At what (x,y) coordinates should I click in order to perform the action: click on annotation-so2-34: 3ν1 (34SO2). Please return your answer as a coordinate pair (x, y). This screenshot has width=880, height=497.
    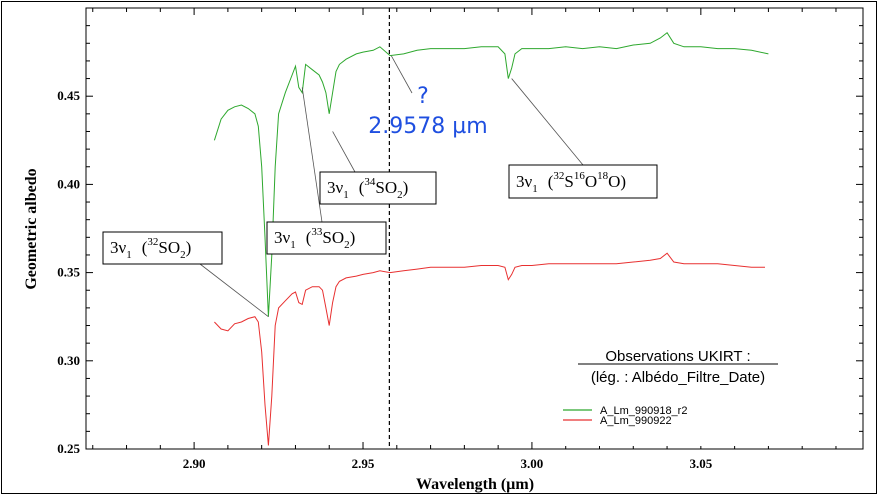
    Looking at the image, I should click on (378, 188).